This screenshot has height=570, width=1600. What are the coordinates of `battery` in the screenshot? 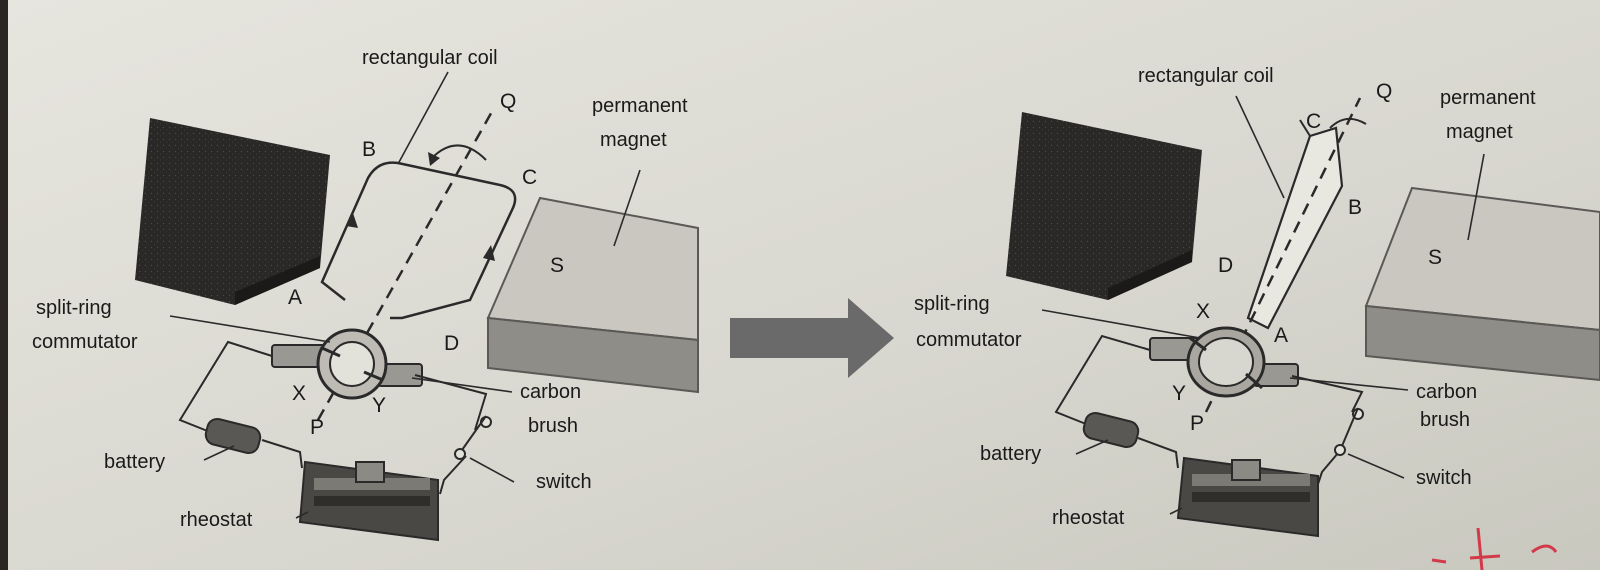 It's located at (1111, 430).